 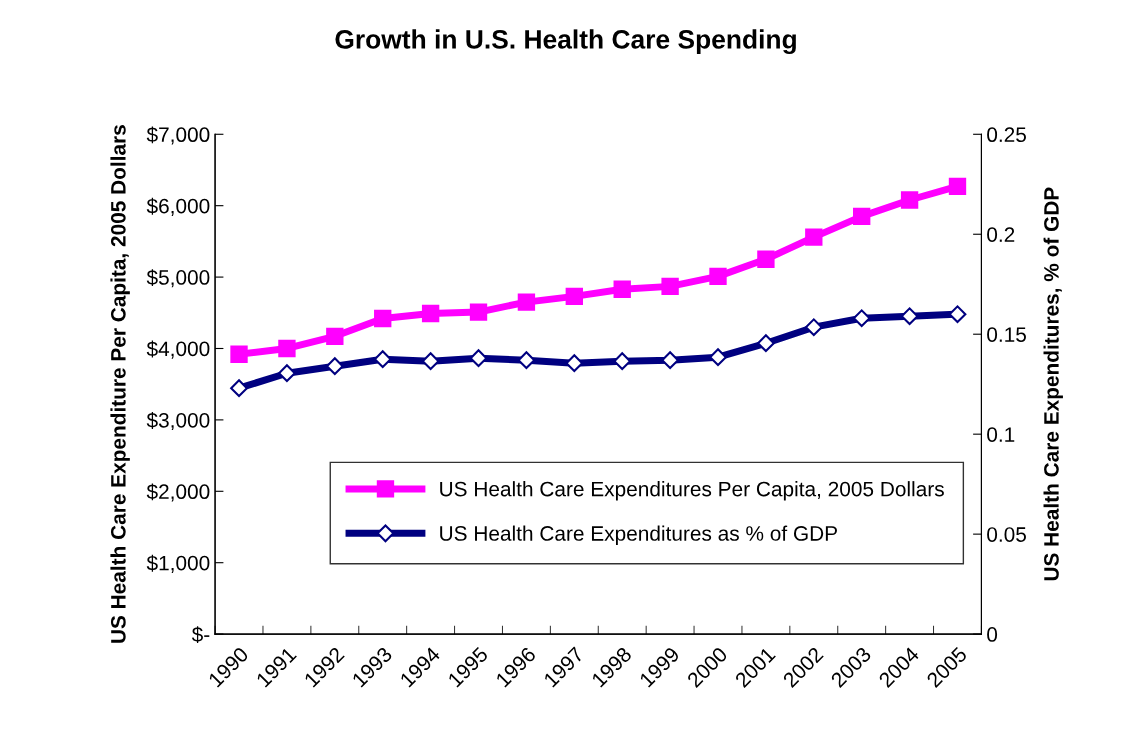 I want to click on y-tick-label: $6,000, so click(x=178, y=206).